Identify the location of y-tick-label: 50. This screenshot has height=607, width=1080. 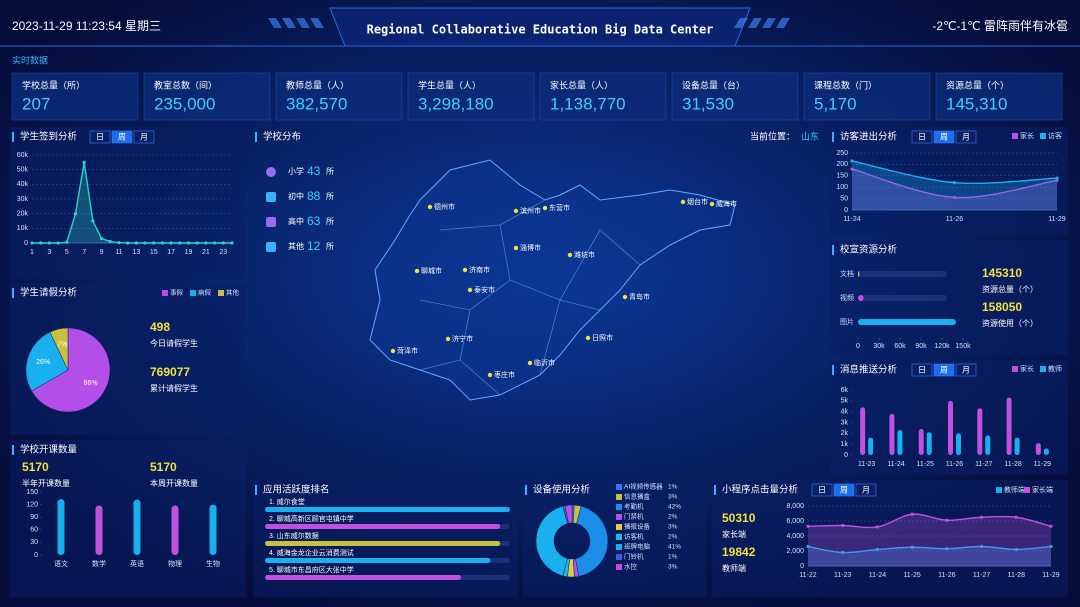
(844, 198).